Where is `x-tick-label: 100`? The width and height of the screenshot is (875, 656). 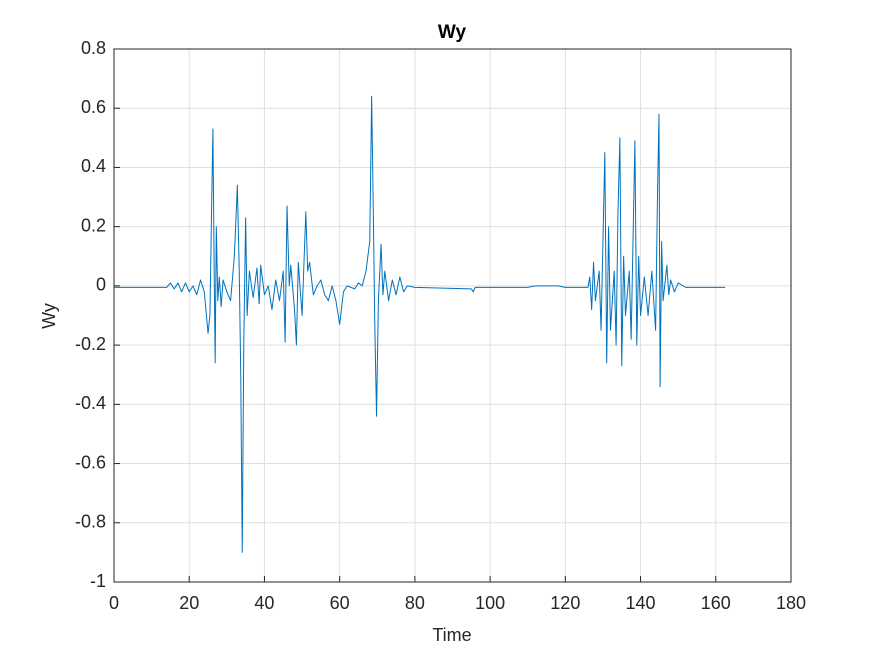
x-tick-label: 100 is located at coordinates (490, 603).